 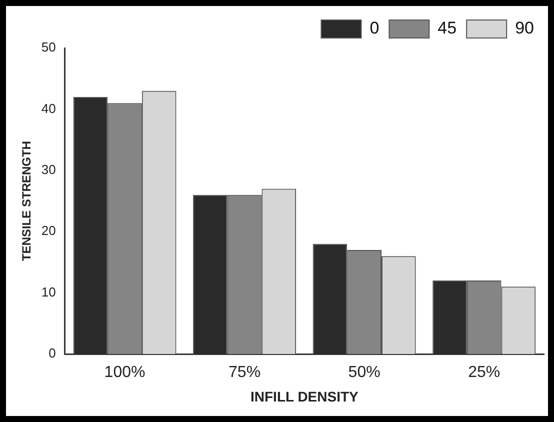 What do you see at coordinates (52, 353) in the screenshot?
I see `y-tick-label: 0` at bounding box center [52, 353].